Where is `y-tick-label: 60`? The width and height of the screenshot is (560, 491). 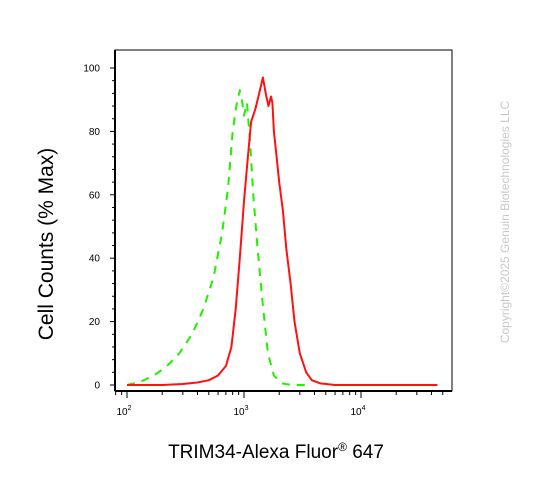 y-tick-label: 60 is located at coordinates (95, 195).